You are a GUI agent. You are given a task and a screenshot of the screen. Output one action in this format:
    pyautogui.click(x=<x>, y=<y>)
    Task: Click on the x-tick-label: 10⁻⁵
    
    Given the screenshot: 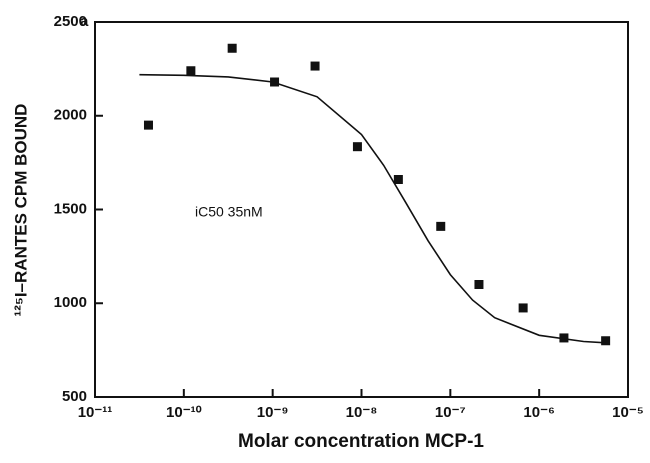 What is the action you would take?
    pyautogui.click(x=628, y=412)
    